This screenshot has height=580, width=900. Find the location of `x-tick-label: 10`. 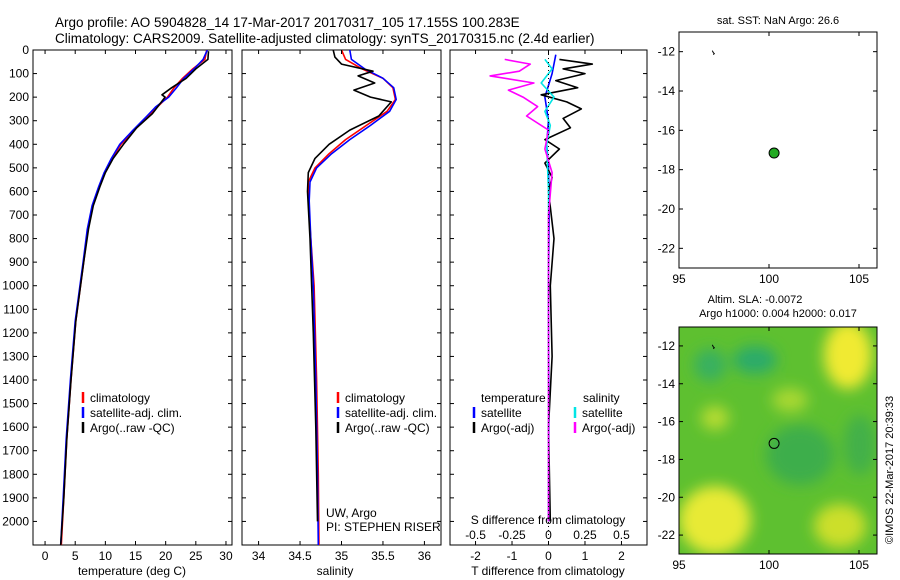

x-tick-label: 10 is located at coordinates (106, 556).